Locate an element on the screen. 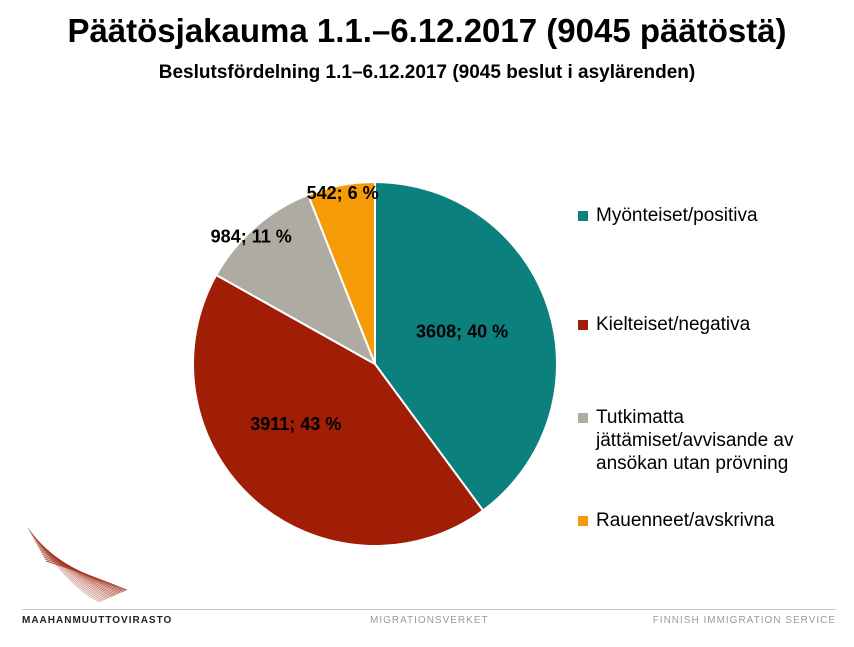 This screenshot has width=854, height=647. legend-label-expired: Rauenneet/avskrivna is located at coordinates (685, 520).